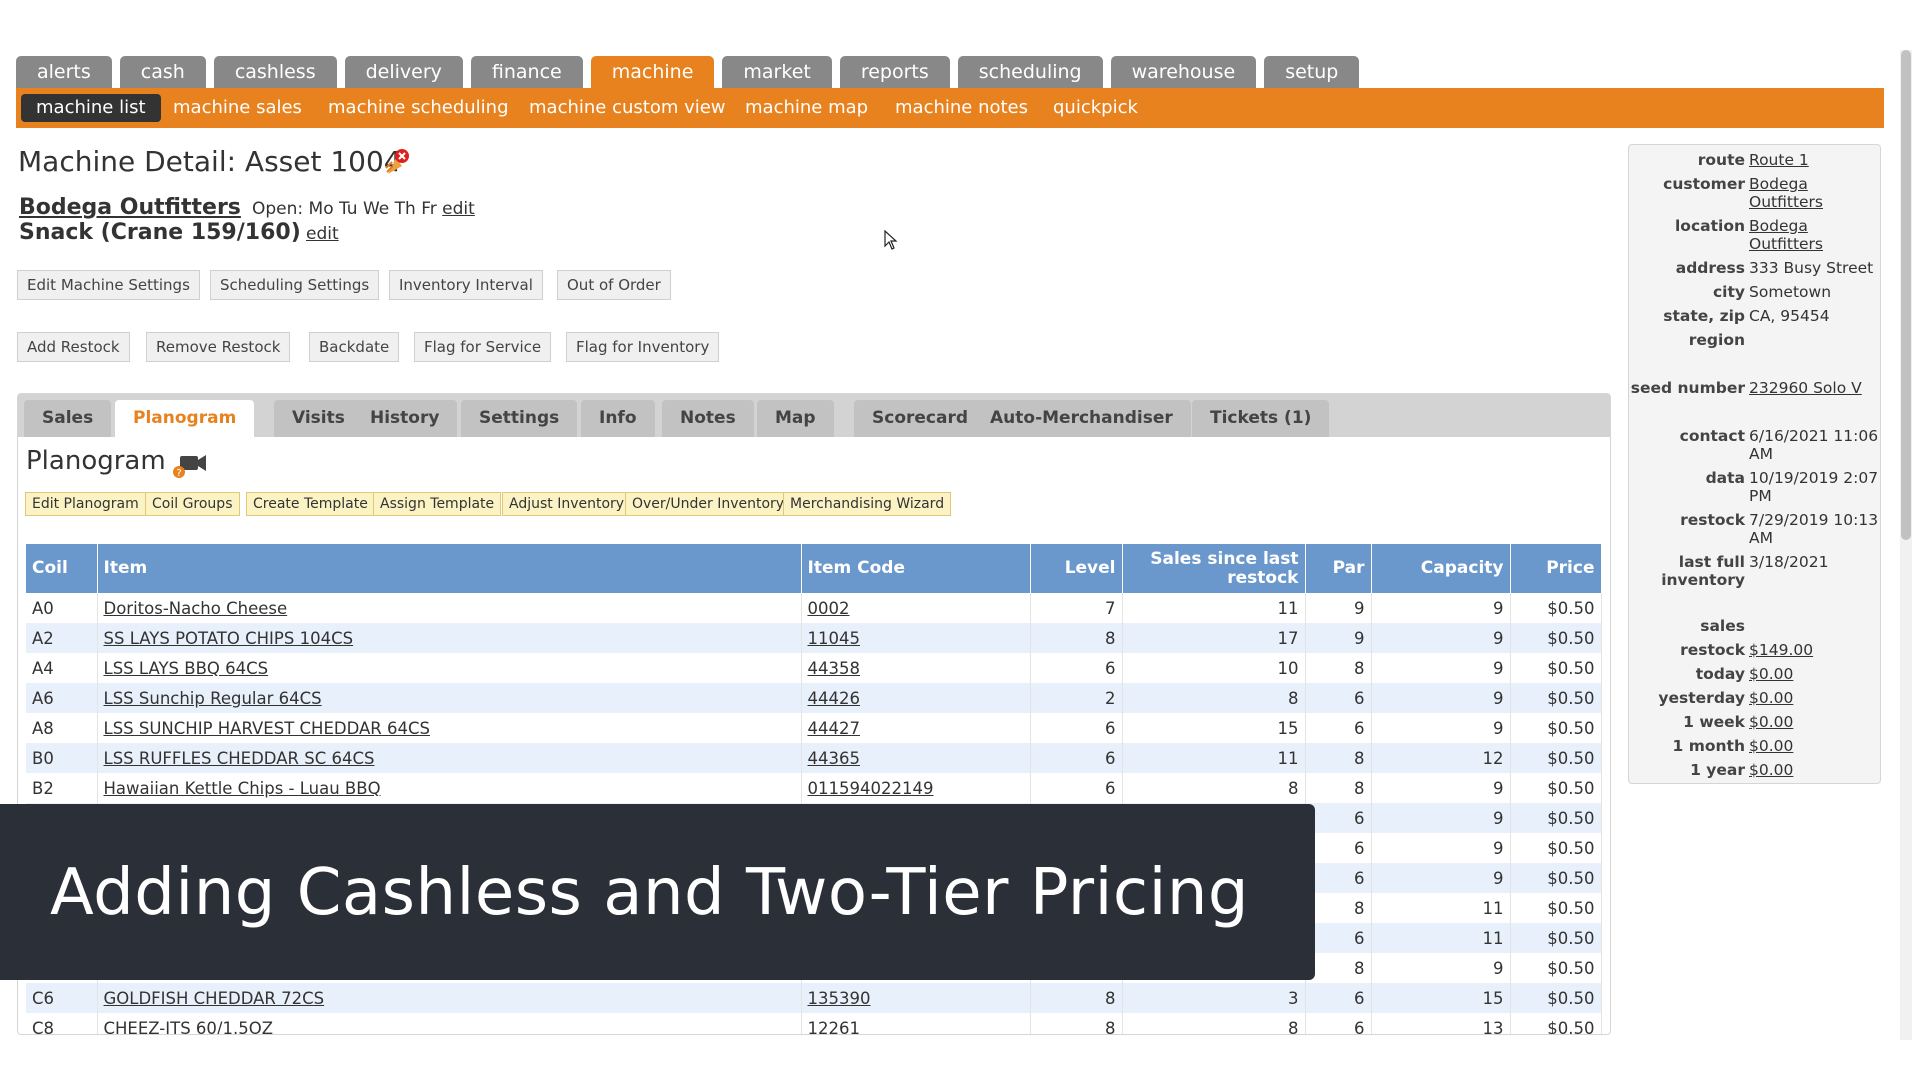 This screenshot has height=1080, width=1920. Describe the element at coordinates (483, 347) in the screenshot. I see `flag-for-service-button: Flag for Service` at that location.